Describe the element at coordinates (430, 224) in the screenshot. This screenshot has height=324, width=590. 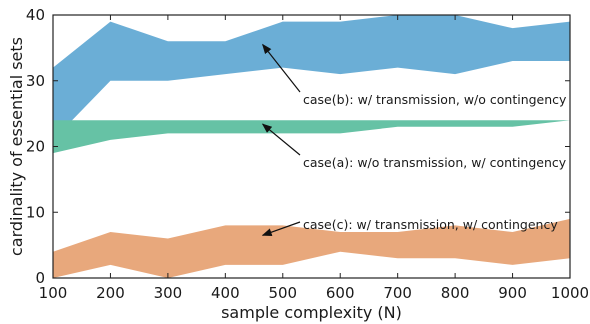
I see `annotation-label: case(c): w/ transmission, w/ contingency` at that location.